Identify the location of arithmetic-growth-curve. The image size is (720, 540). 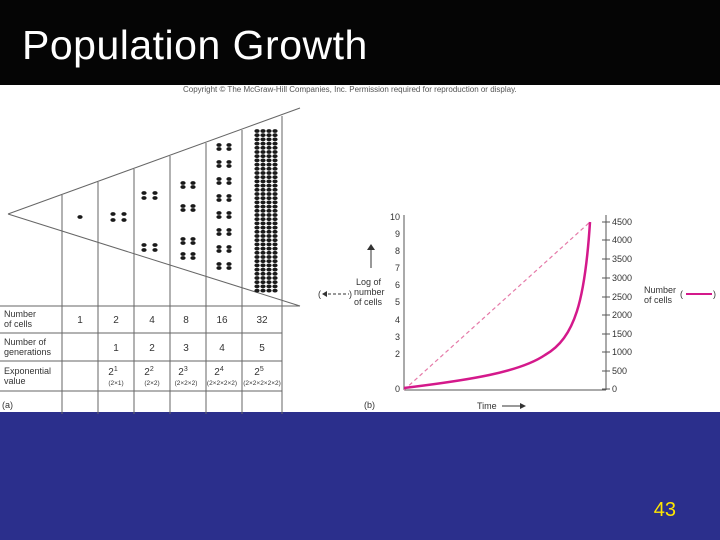
(497, 305).